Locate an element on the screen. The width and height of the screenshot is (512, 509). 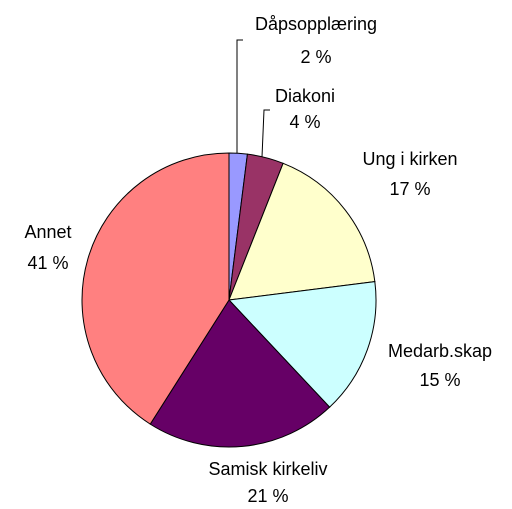
slice-label: Diakoni is located at coordinates (305, 96).